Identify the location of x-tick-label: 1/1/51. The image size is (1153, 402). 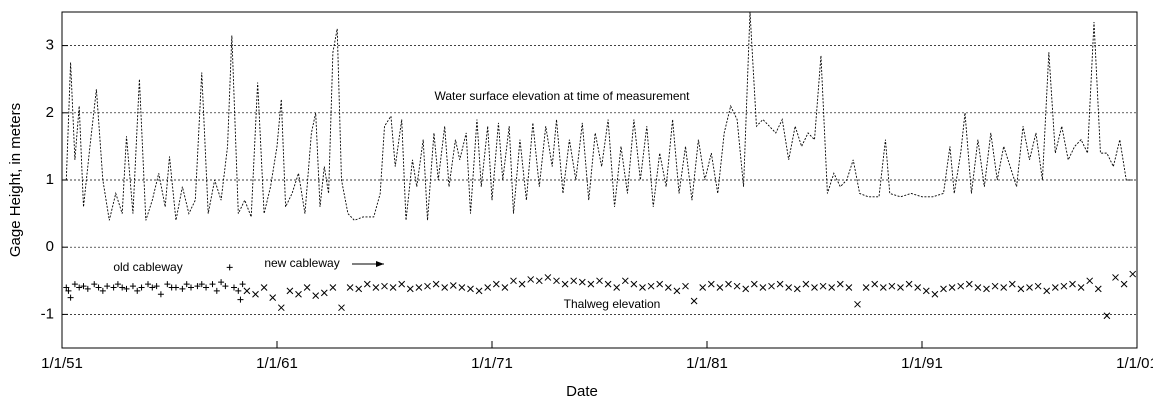
(62, 363).